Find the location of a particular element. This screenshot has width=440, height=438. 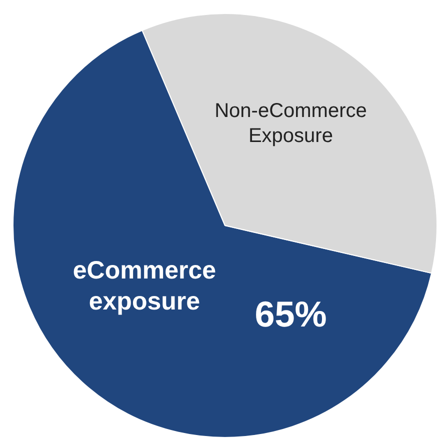

data-label: 65% is located at coordinates (290, 314).